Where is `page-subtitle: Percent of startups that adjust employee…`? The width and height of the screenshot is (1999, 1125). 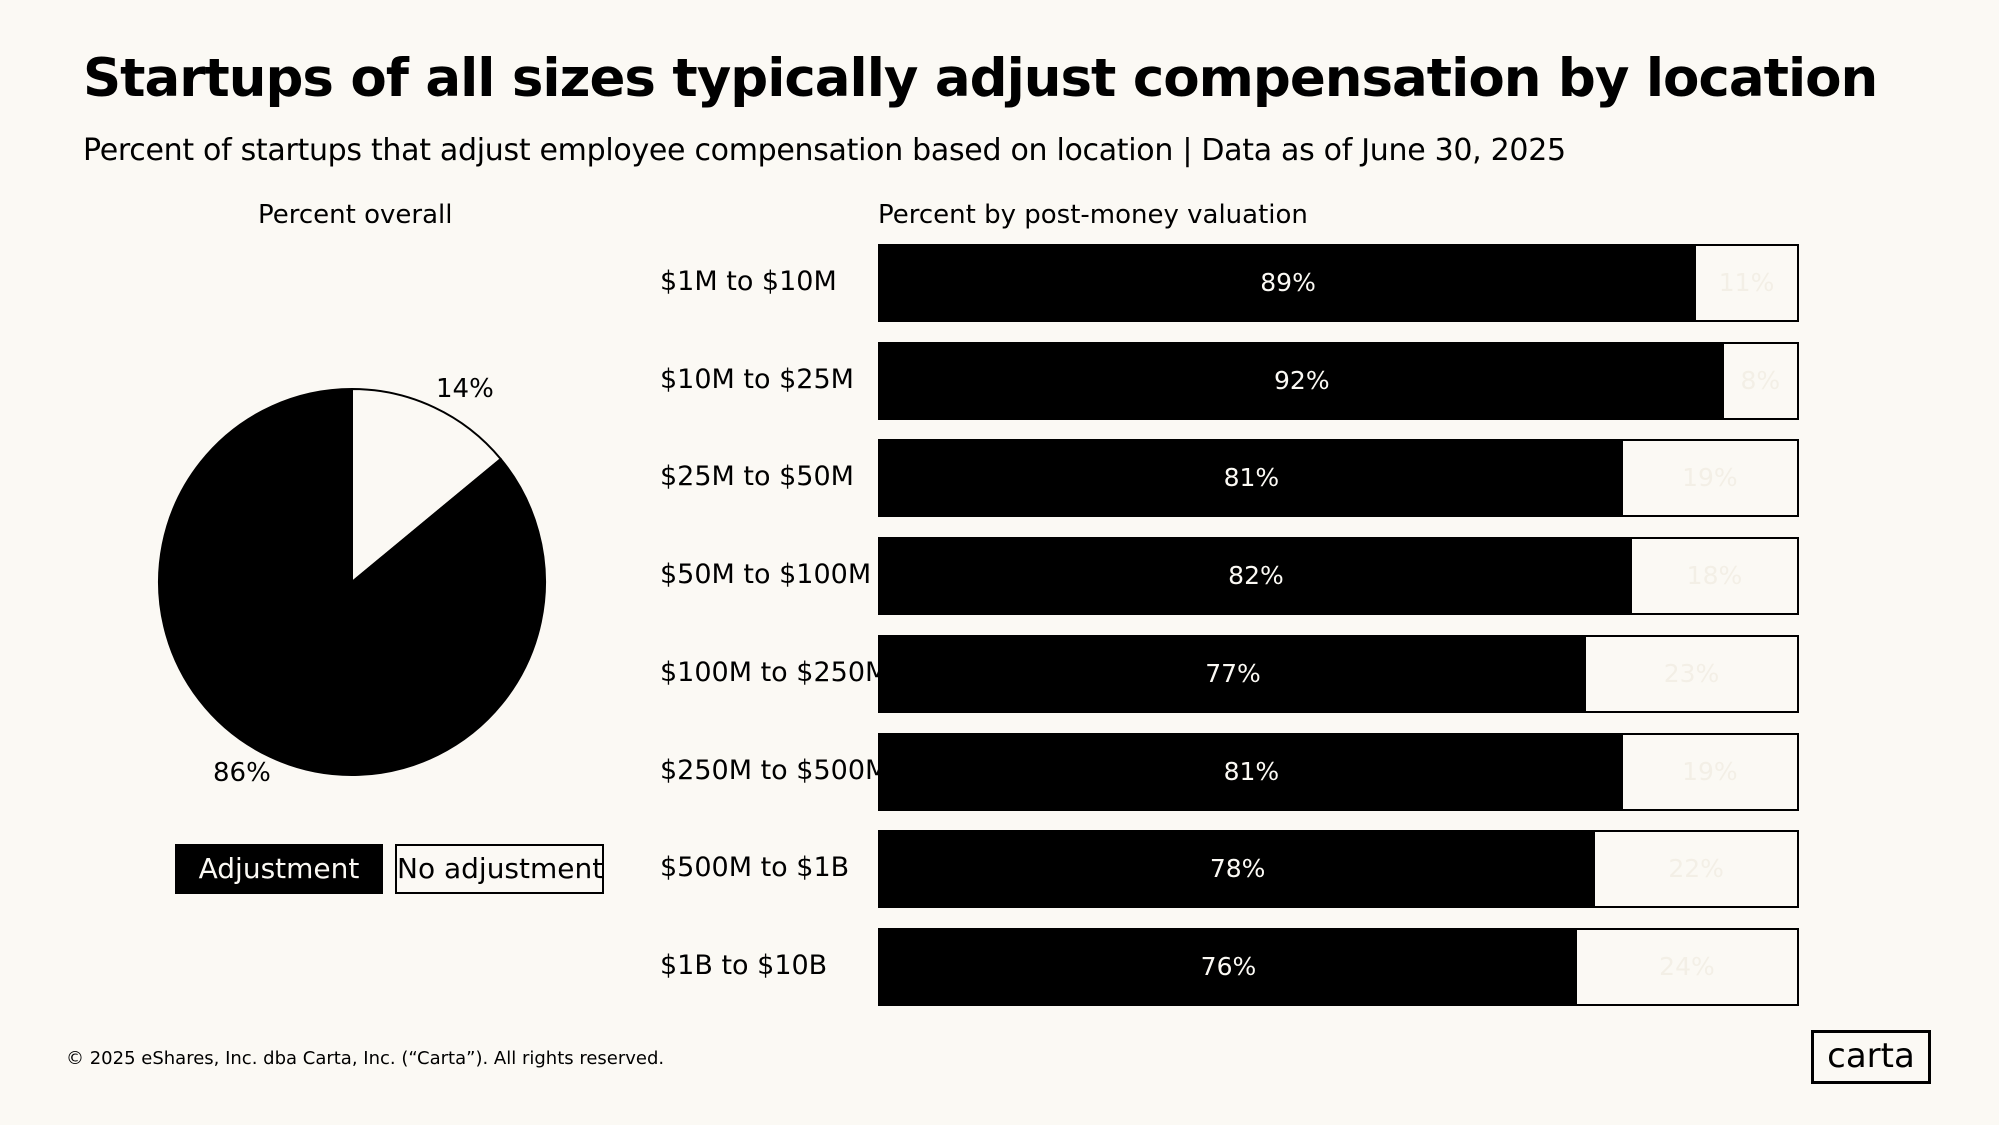 page-subtitle: Percent of startups that adjust employee… is located at coordinates (824, 150).